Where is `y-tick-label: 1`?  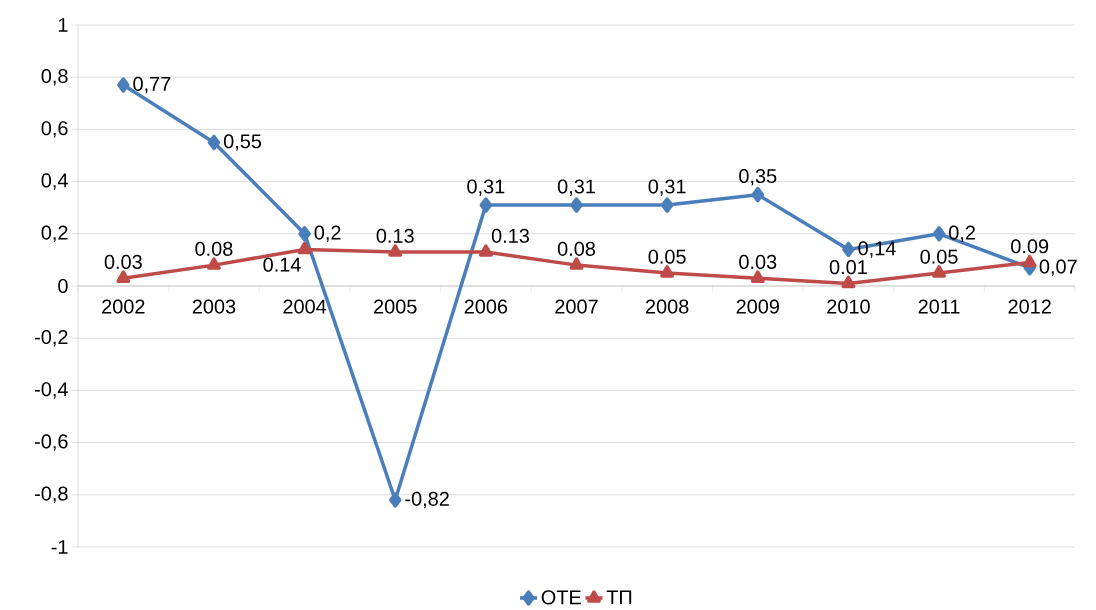 y-tick-label: 1 is located at coordinates (63, 25).